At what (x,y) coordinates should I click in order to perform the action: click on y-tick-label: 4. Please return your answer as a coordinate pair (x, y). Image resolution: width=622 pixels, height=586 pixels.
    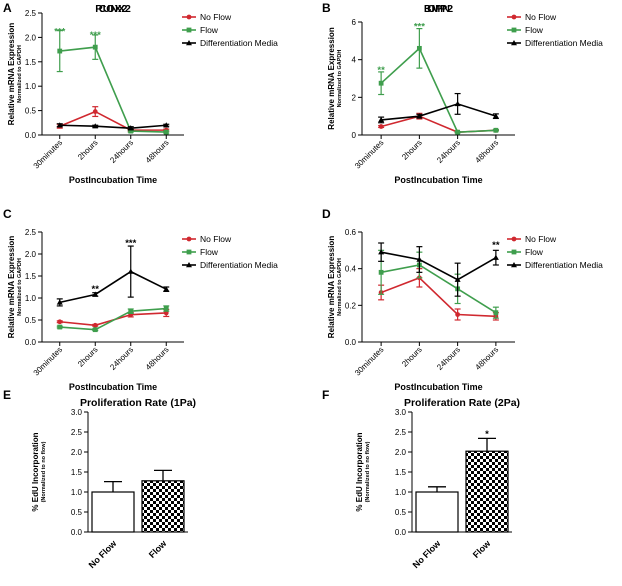
    Looking at the image, I should click on (354, 60).